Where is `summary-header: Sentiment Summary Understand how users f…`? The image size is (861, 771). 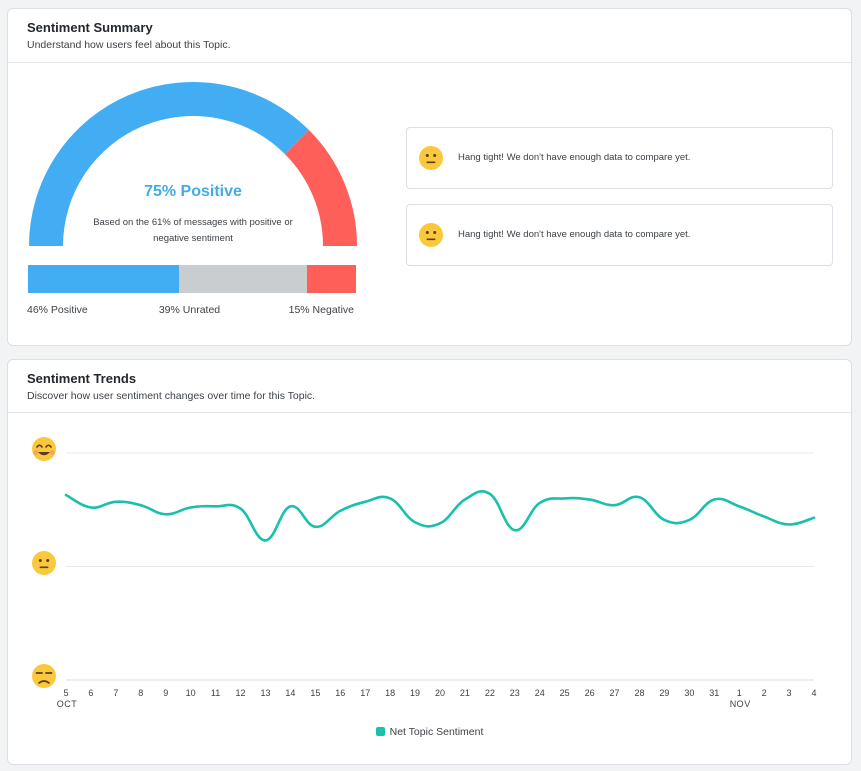 summary-header: Sentiment Summary Understand how users f… is located at coordinates (429, 36).